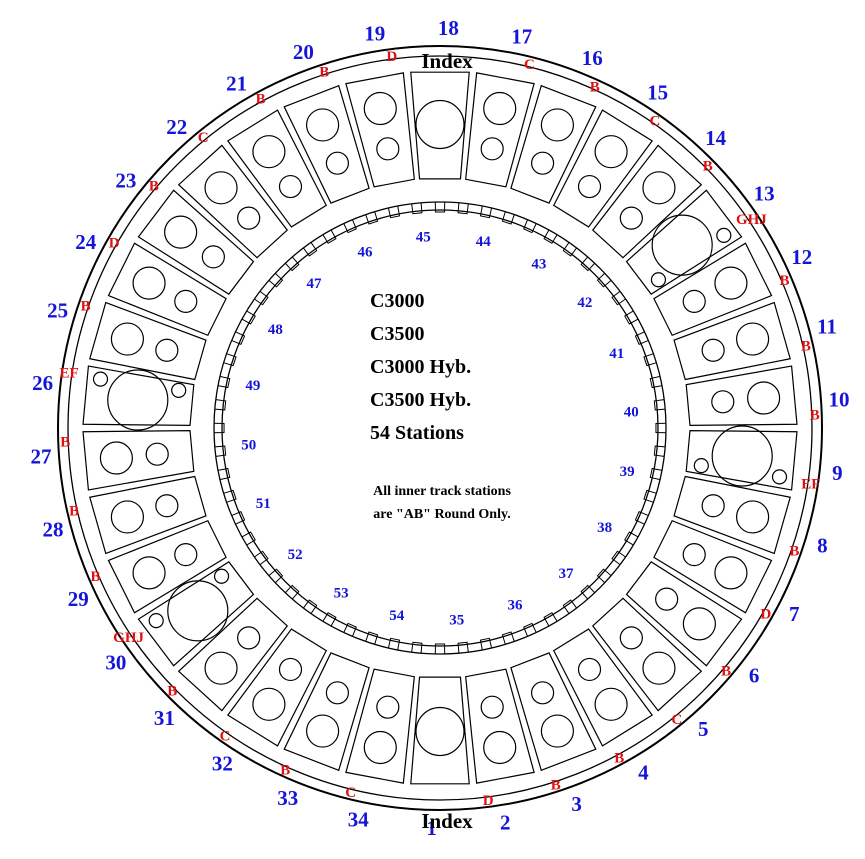 This screenshot has width=865, height=859. Describe the element at coordinates (441, 514) in the screenshot. I see `note-line: are "AB" Round Only.` at that location.